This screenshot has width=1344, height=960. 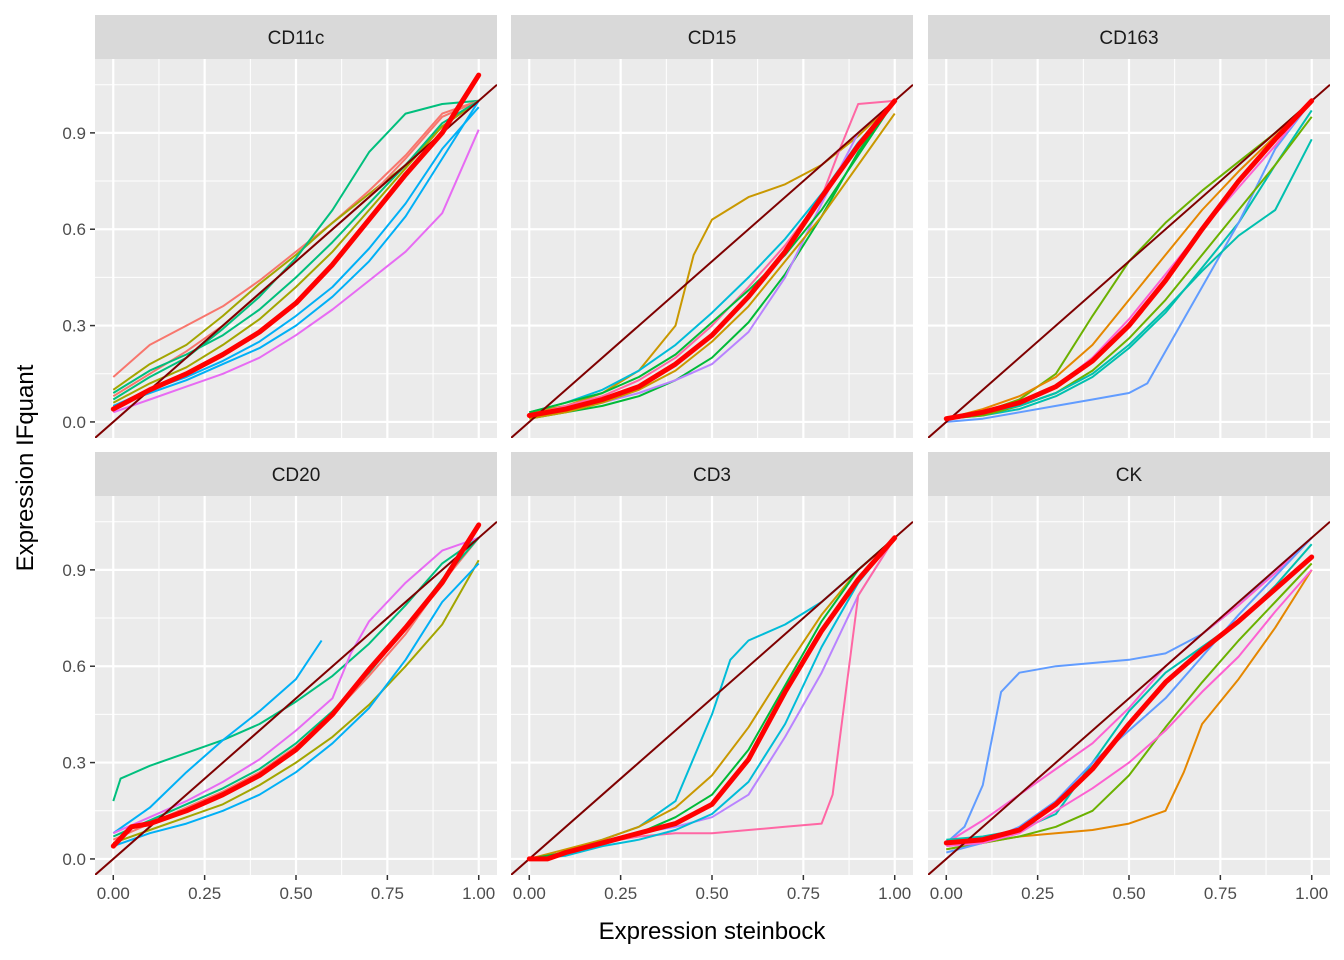 I want to click on panel-ck: CK 0.00 0.25 0.50 0.75 1.00, so click(x=1129, y=680).